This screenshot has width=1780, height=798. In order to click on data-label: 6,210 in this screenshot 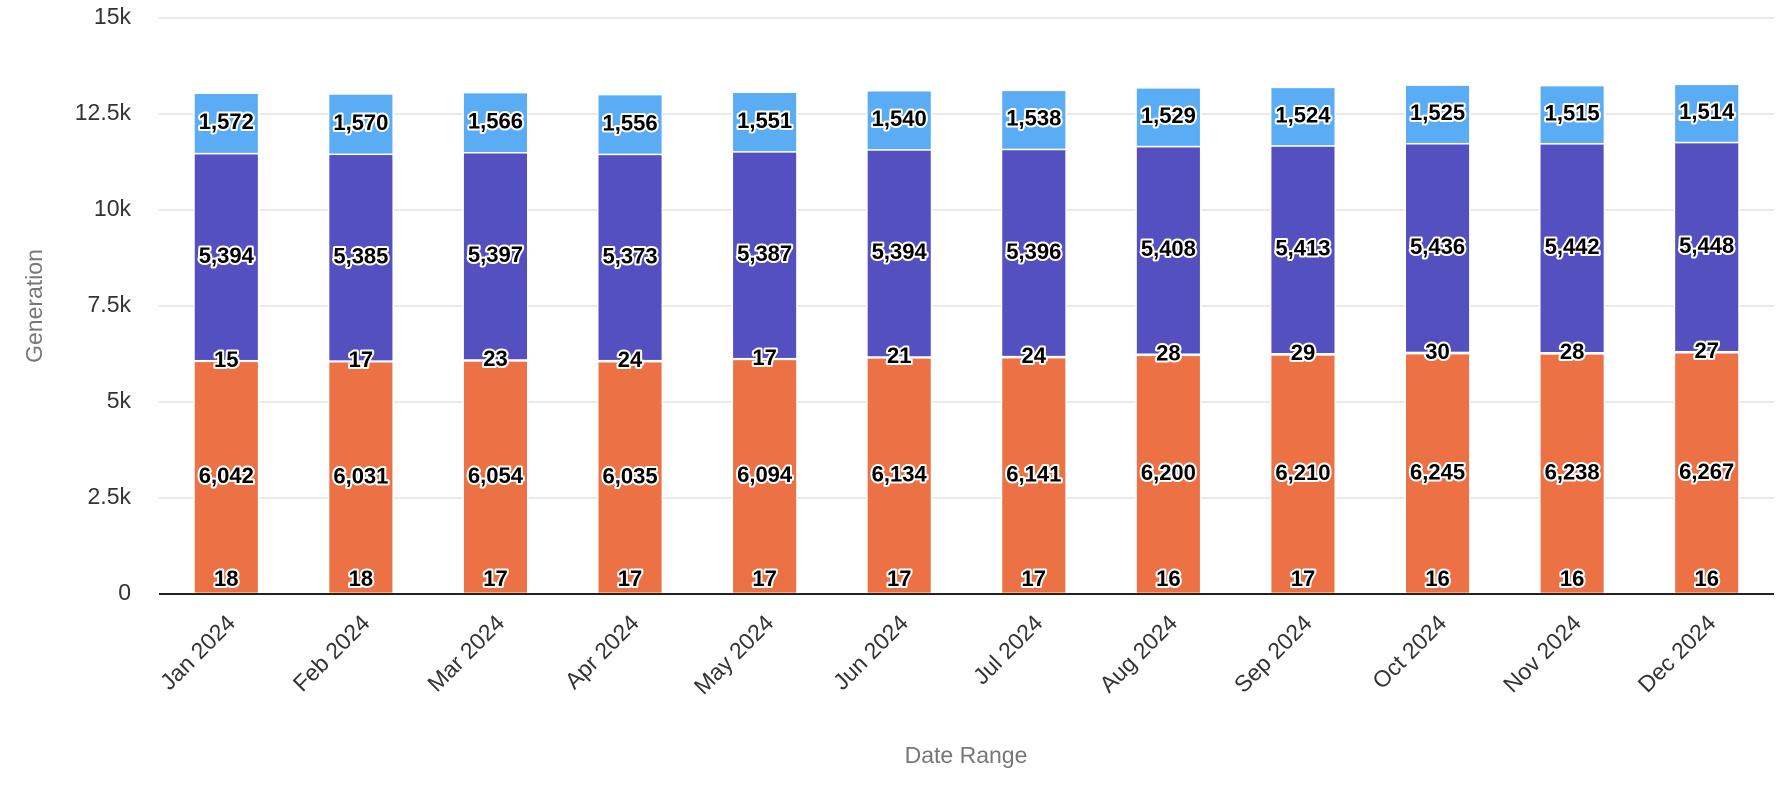, I will do `click(1302, 472)`.